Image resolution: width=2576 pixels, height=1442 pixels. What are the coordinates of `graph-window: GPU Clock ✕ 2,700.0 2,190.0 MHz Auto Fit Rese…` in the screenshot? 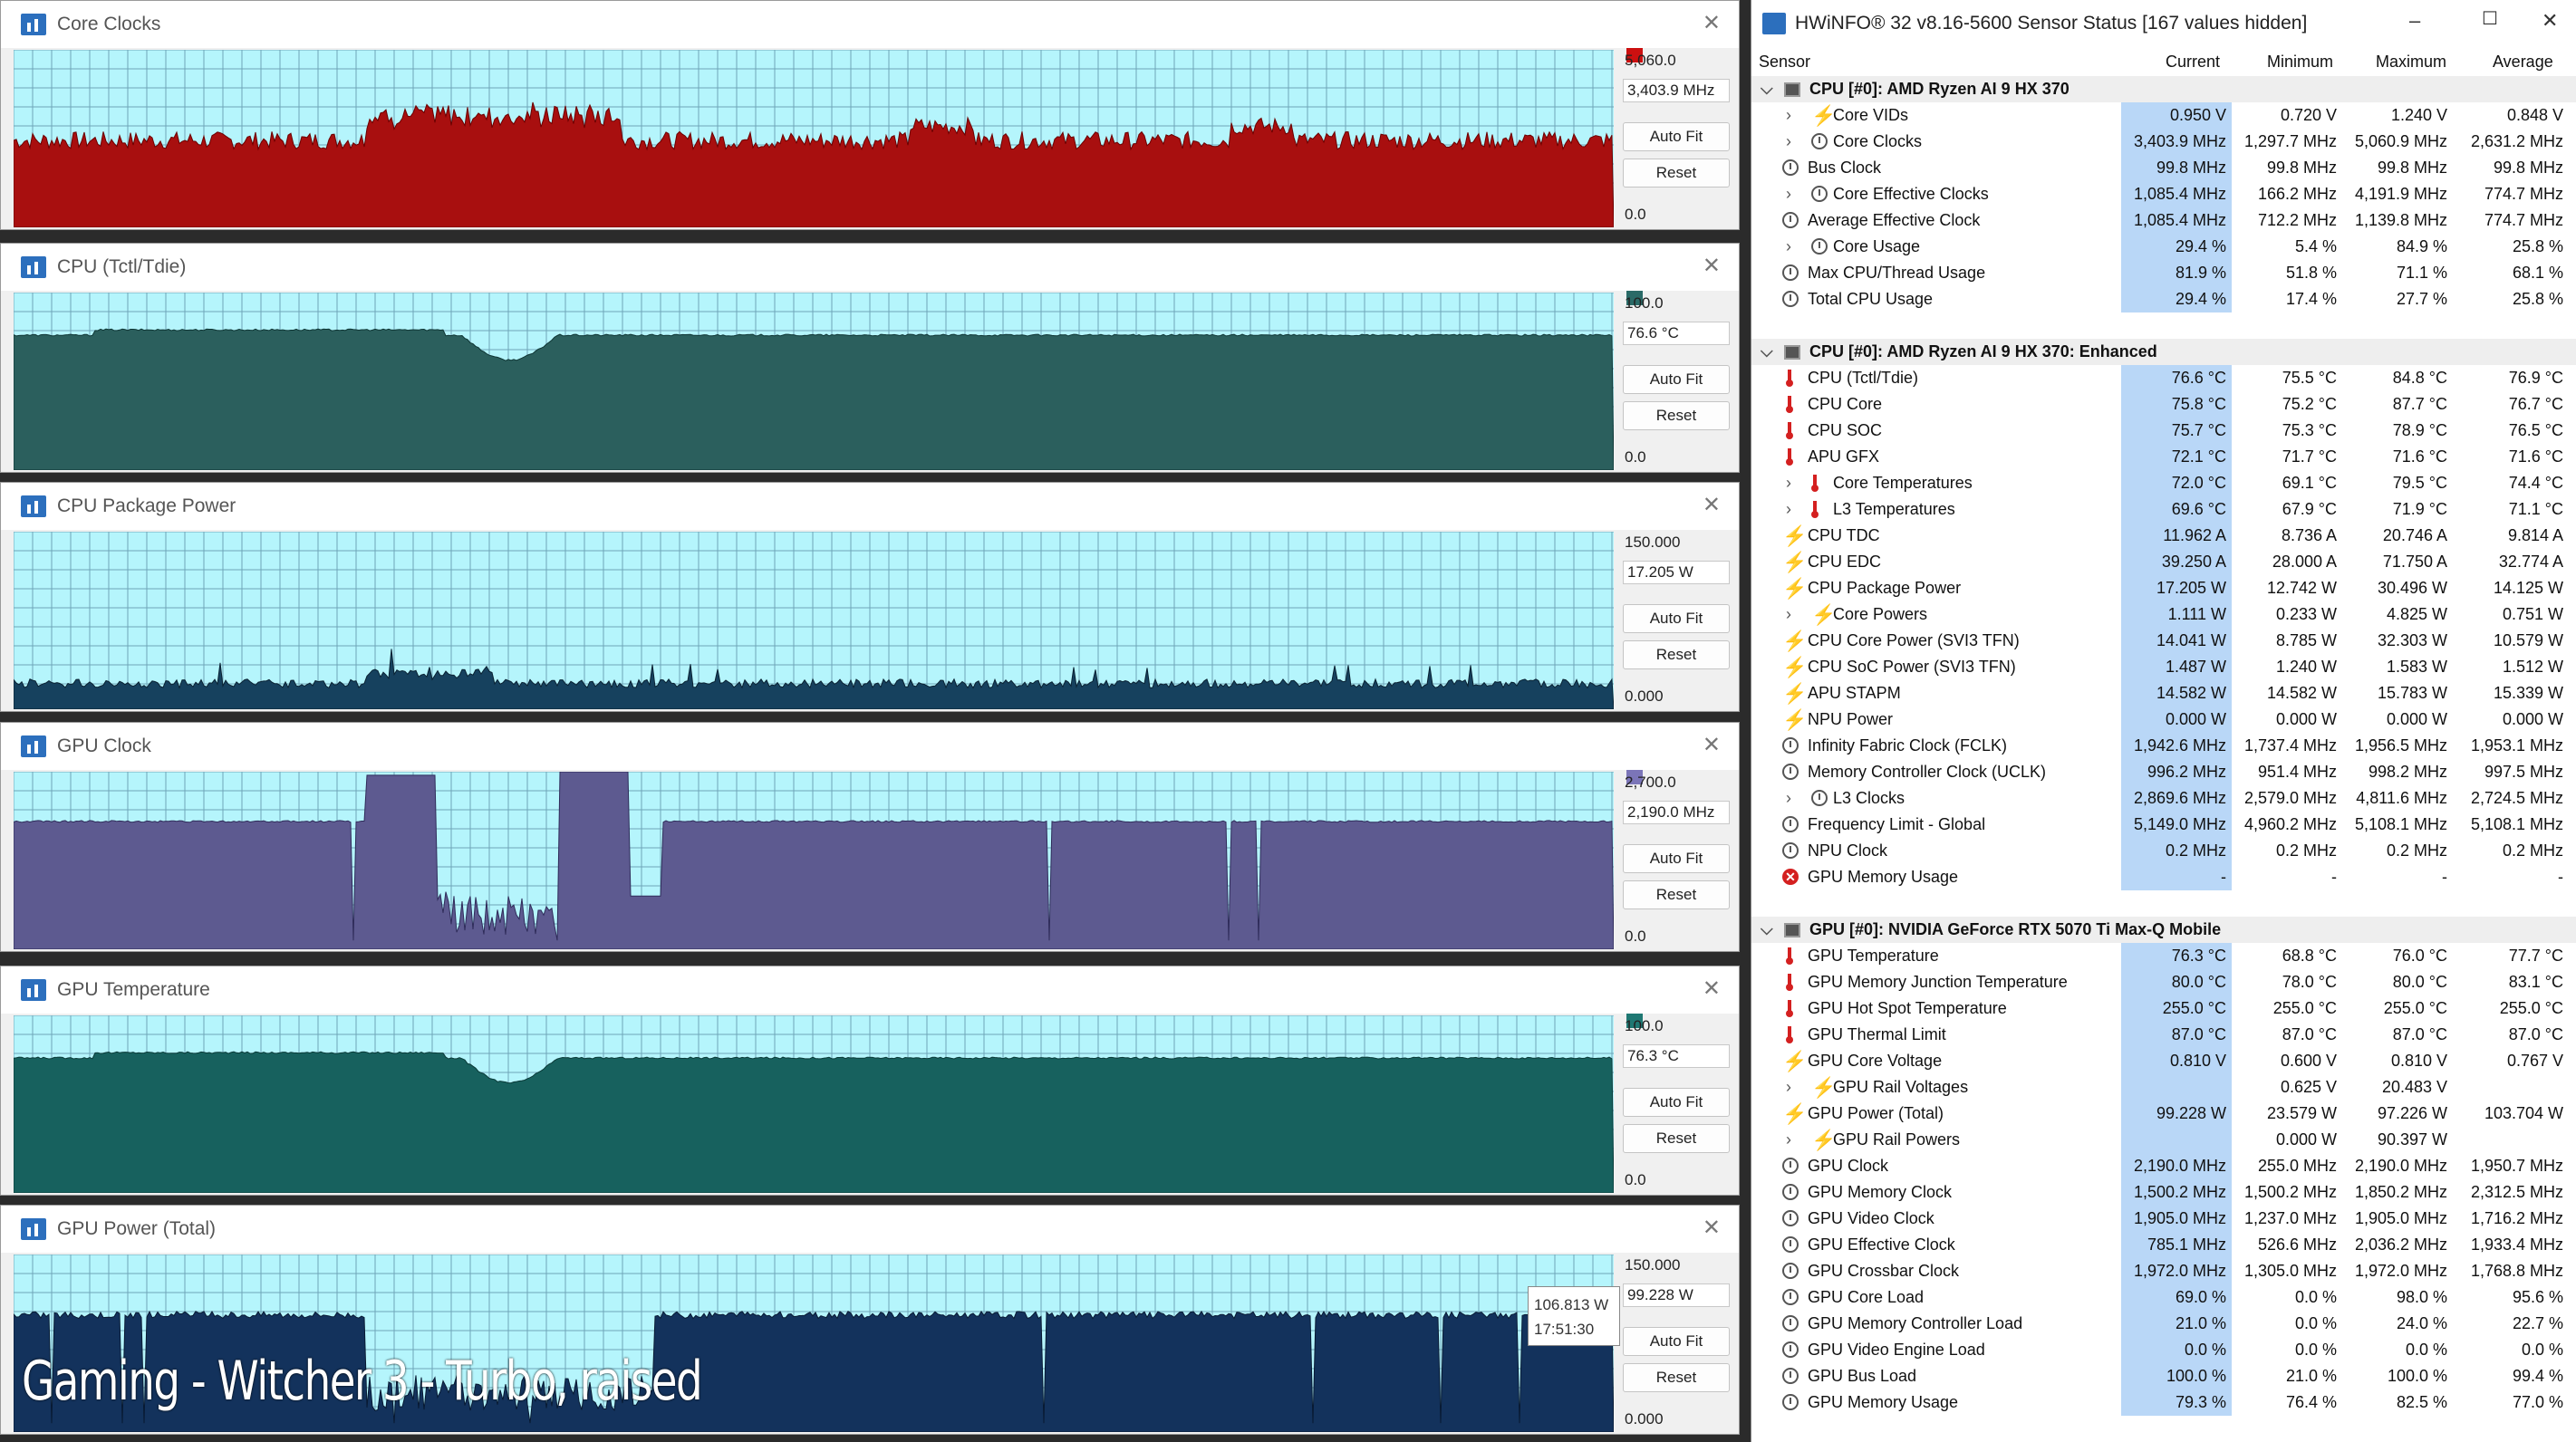 It's located at (870, 837).